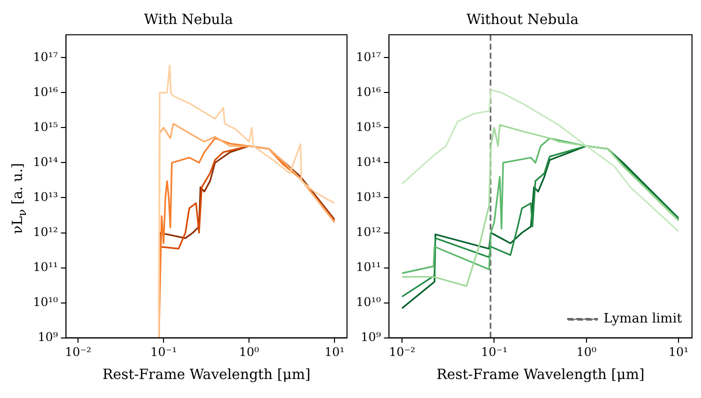 This screenshot has height=398, width=701. I want to click on chart-title: With Nebula, so click(189, 20).